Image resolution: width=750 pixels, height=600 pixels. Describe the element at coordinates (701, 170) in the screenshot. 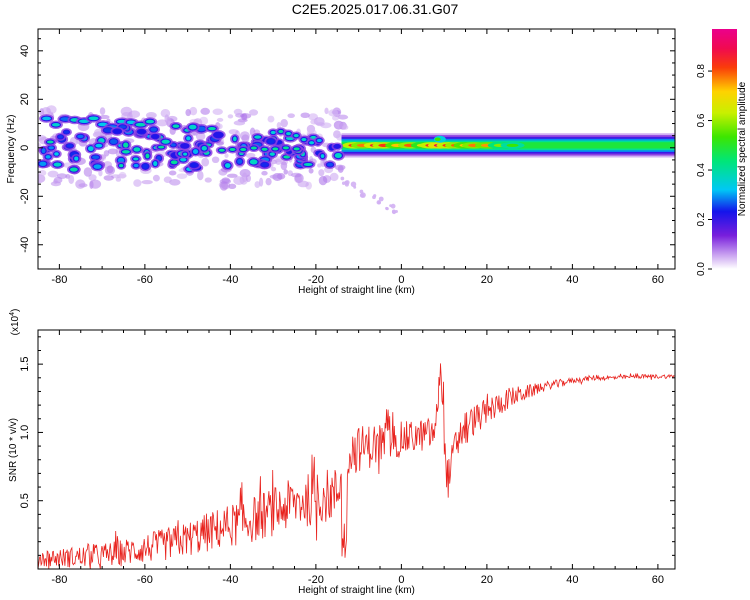

I see `colorbar-tick-label: 0.4` at that location.